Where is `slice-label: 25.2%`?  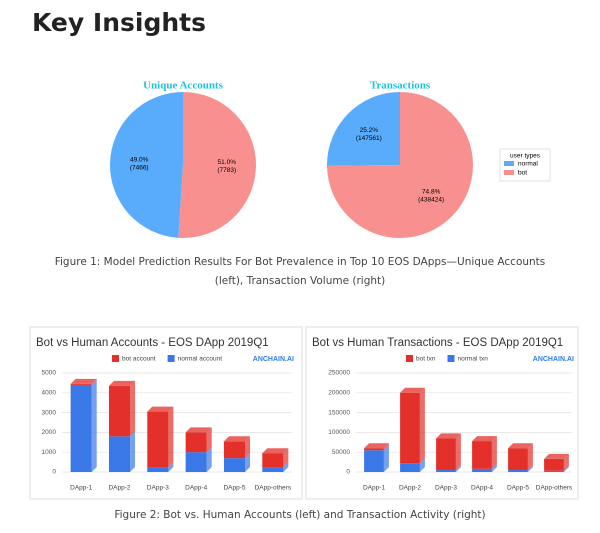
slice-label: 25.2% is located at coordinates (369, 130).